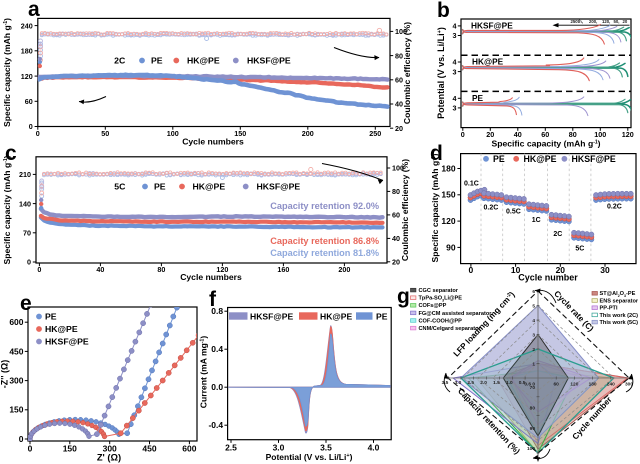 Image resolution: width=640 pixels, height=464 pixels. Describe the element at coordinates (34, 10) in the screenshot. I see `svg-text: a` at that location.